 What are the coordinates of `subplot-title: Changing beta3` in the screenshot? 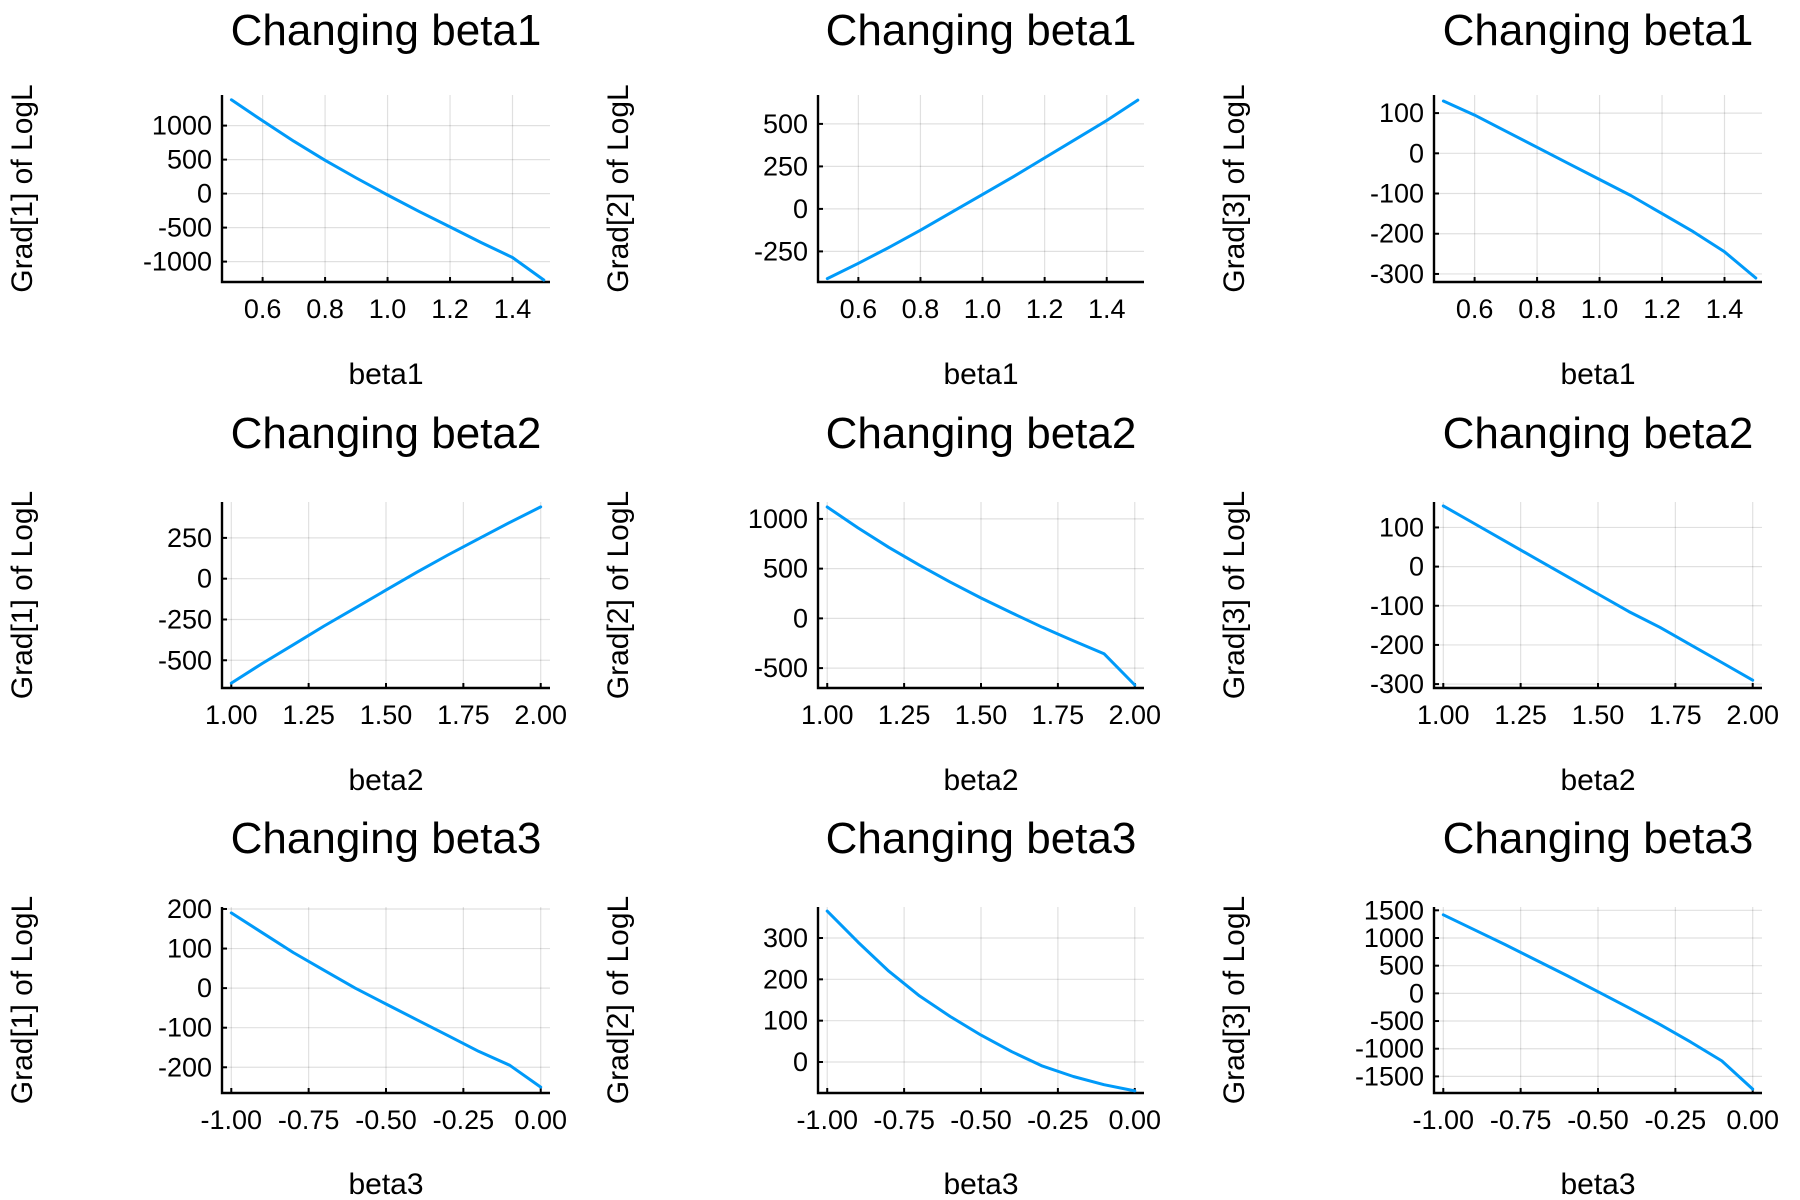 It's located at (981, 838).